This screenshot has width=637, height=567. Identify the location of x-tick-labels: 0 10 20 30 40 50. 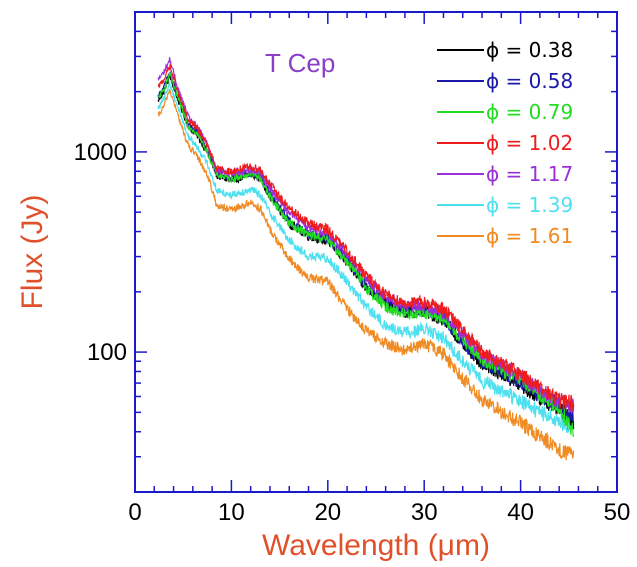
(379, 512).